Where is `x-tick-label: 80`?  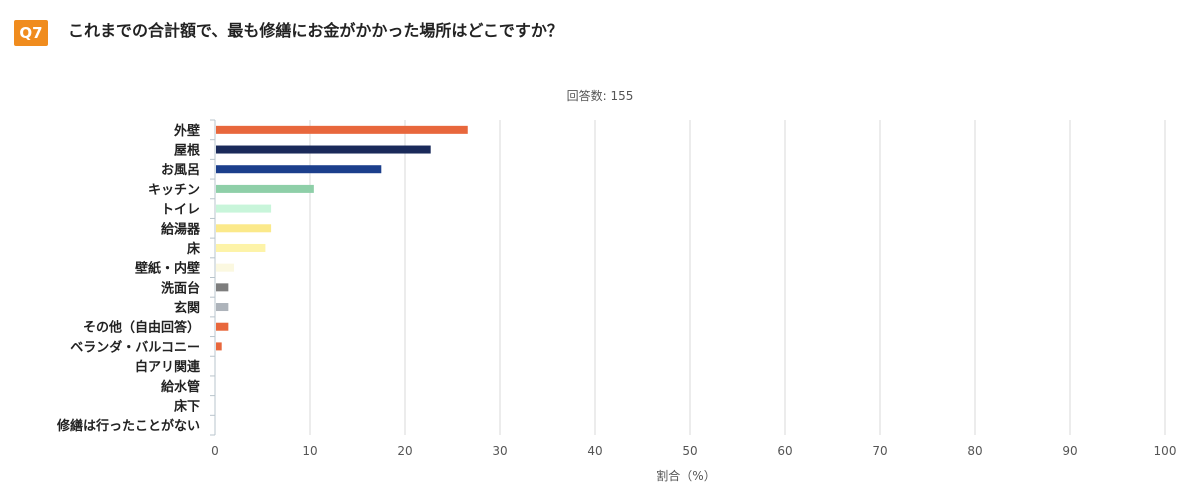 x-tick-label: 80 is located at coordinates (974, 451).